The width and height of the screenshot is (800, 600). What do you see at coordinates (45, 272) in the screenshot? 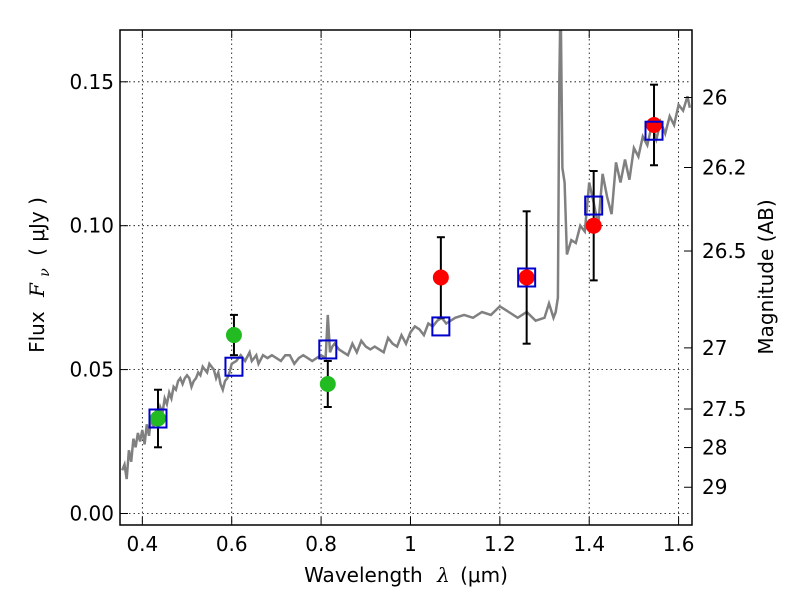
I see `y-axis-subscript: ν` at bounding box center [45, 272].